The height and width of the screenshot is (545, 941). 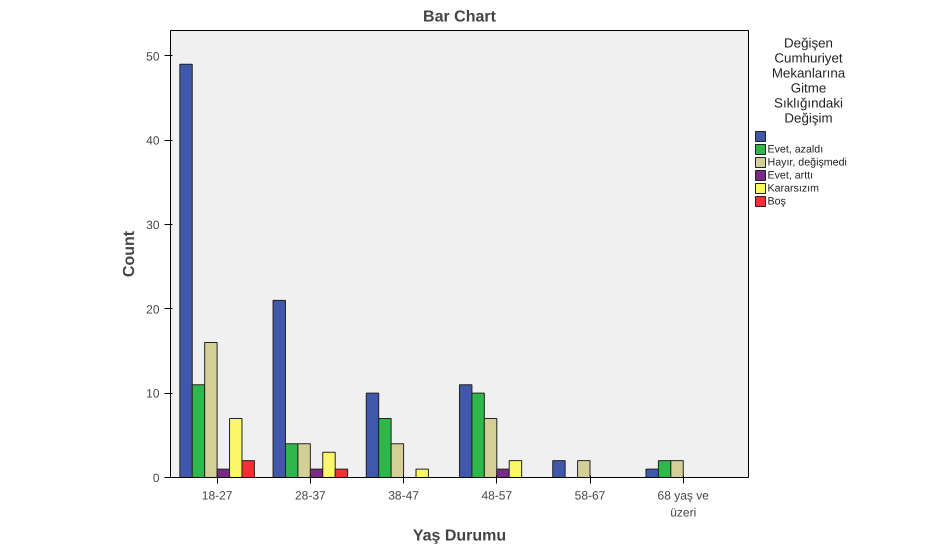 I want to click on legend-title: Değişen Cumhuriyet Mekanlarına Gitme Sıklığındaki Değişim, so click(x=809, y=81).